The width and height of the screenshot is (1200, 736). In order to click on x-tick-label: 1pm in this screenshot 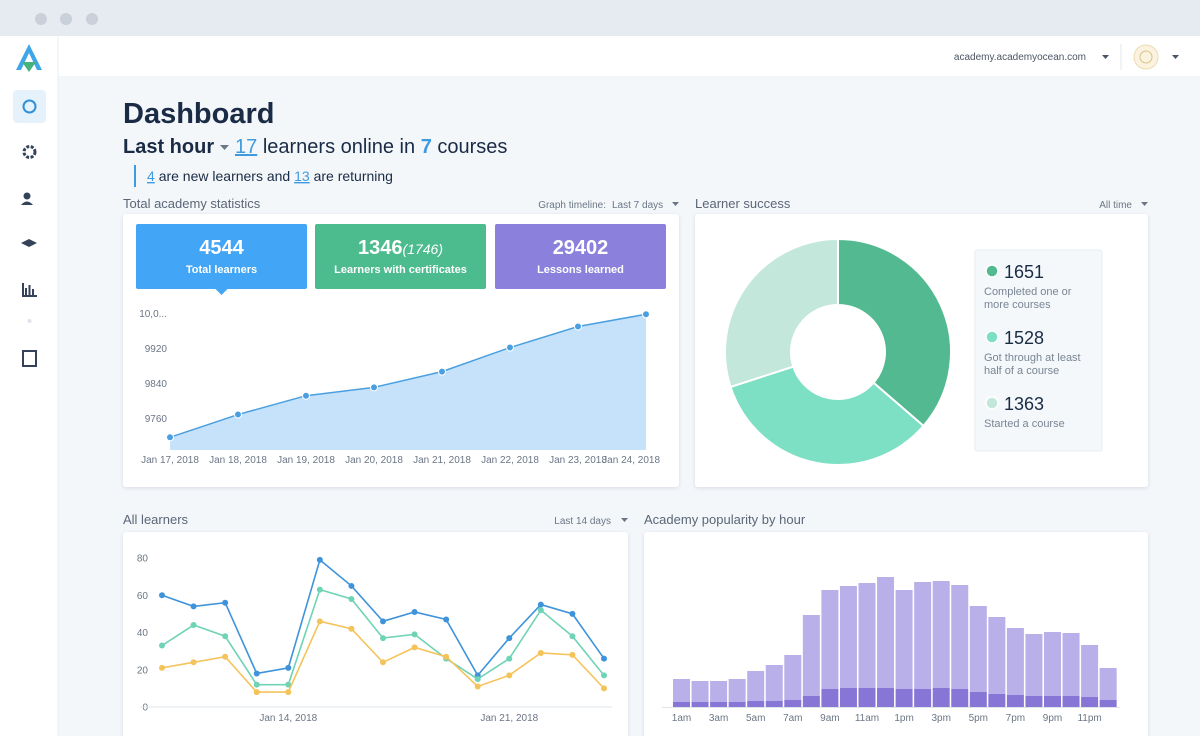, I will do `click(903, 718)`.